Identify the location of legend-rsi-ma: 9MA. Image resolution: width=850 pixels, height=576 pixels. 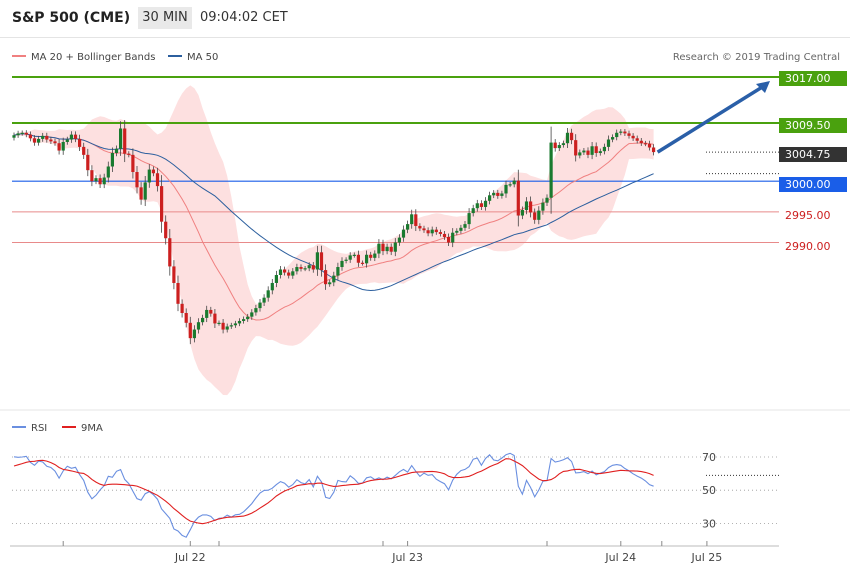
(82, 428).